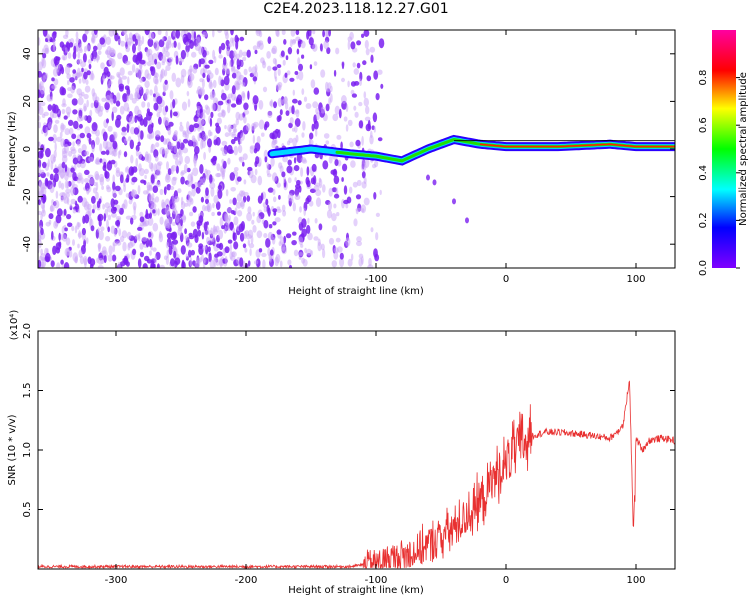 This screenshot has width=750, height=600. What do you see at coordinates (14, 325) in the screenshot?
I see `snr-y-scale-label: (x10⁴)` at bounding box center [14, 325].